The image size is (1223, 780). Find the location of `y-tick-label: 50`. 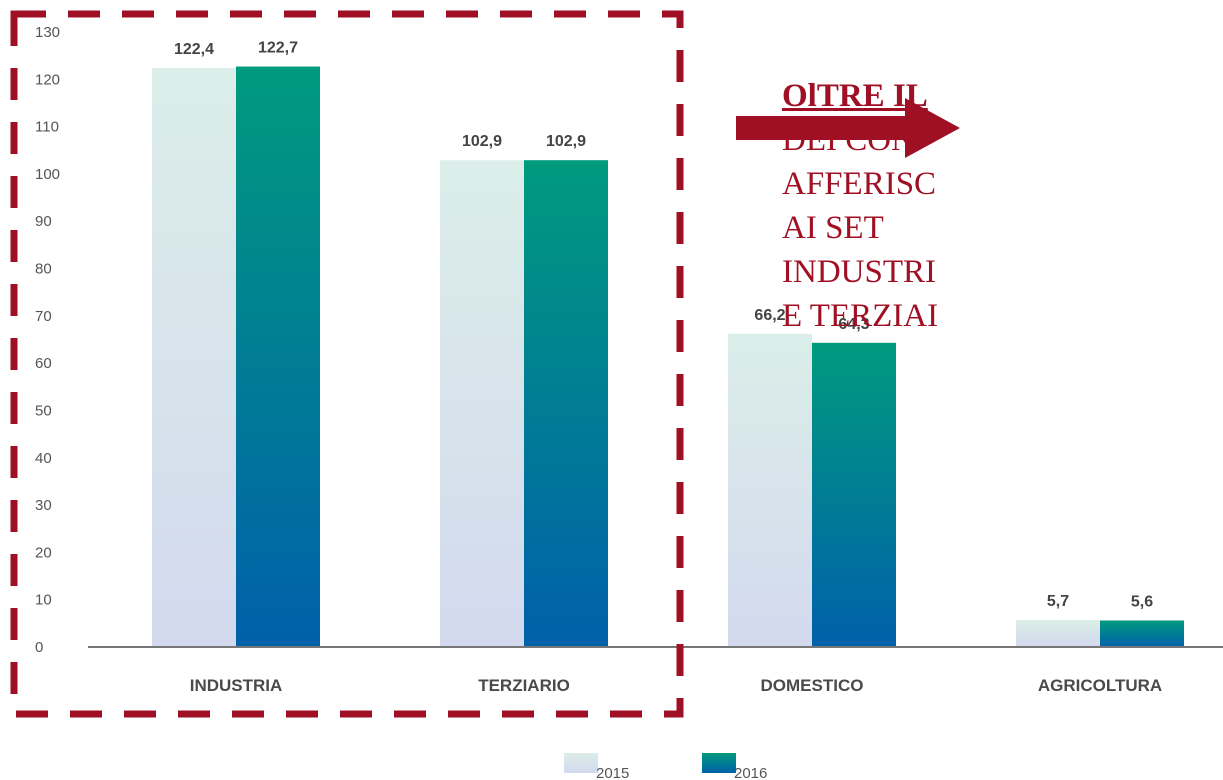

y-tick-label: 50 is located at coordinates (43, 410).